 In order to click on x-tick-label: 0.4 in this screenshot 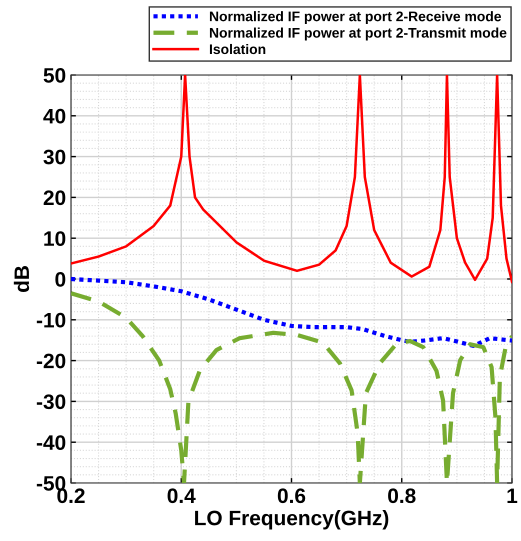, I will do `click(182, 496)`.